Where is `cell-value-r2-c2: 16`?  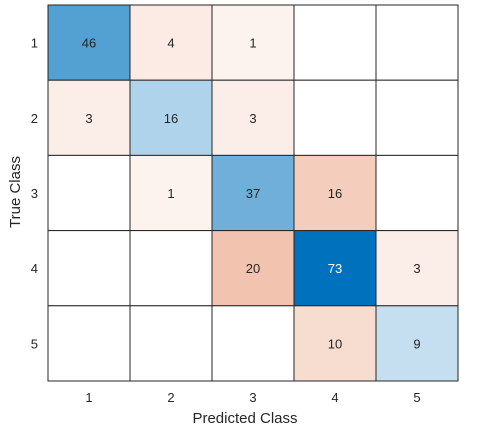 cell-value-r2-c2: 16 is located at coordinates (171, 118).